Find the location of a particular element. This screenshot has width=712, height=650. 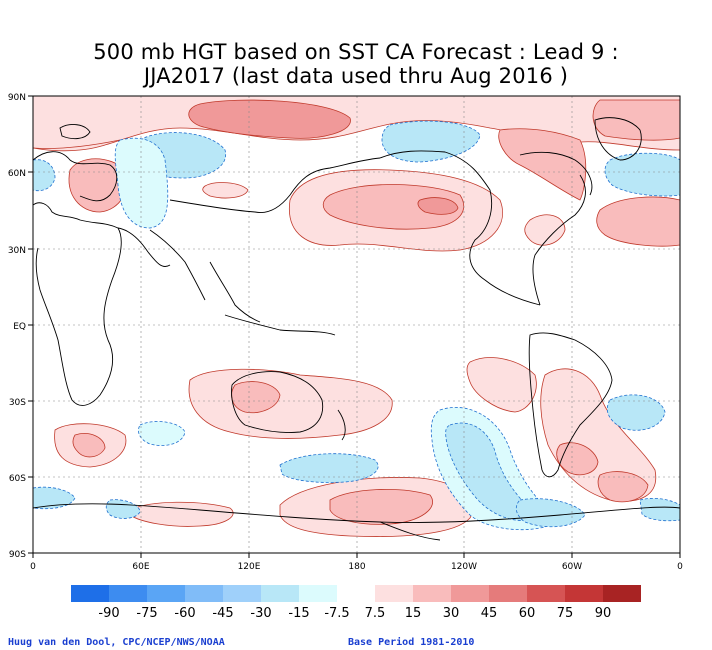

colorbar-labels: -90 -75 -60 -45 -30 -15 -7.5 7.5 15 30 45 60 75 90 is located at coordinates (354, 613).